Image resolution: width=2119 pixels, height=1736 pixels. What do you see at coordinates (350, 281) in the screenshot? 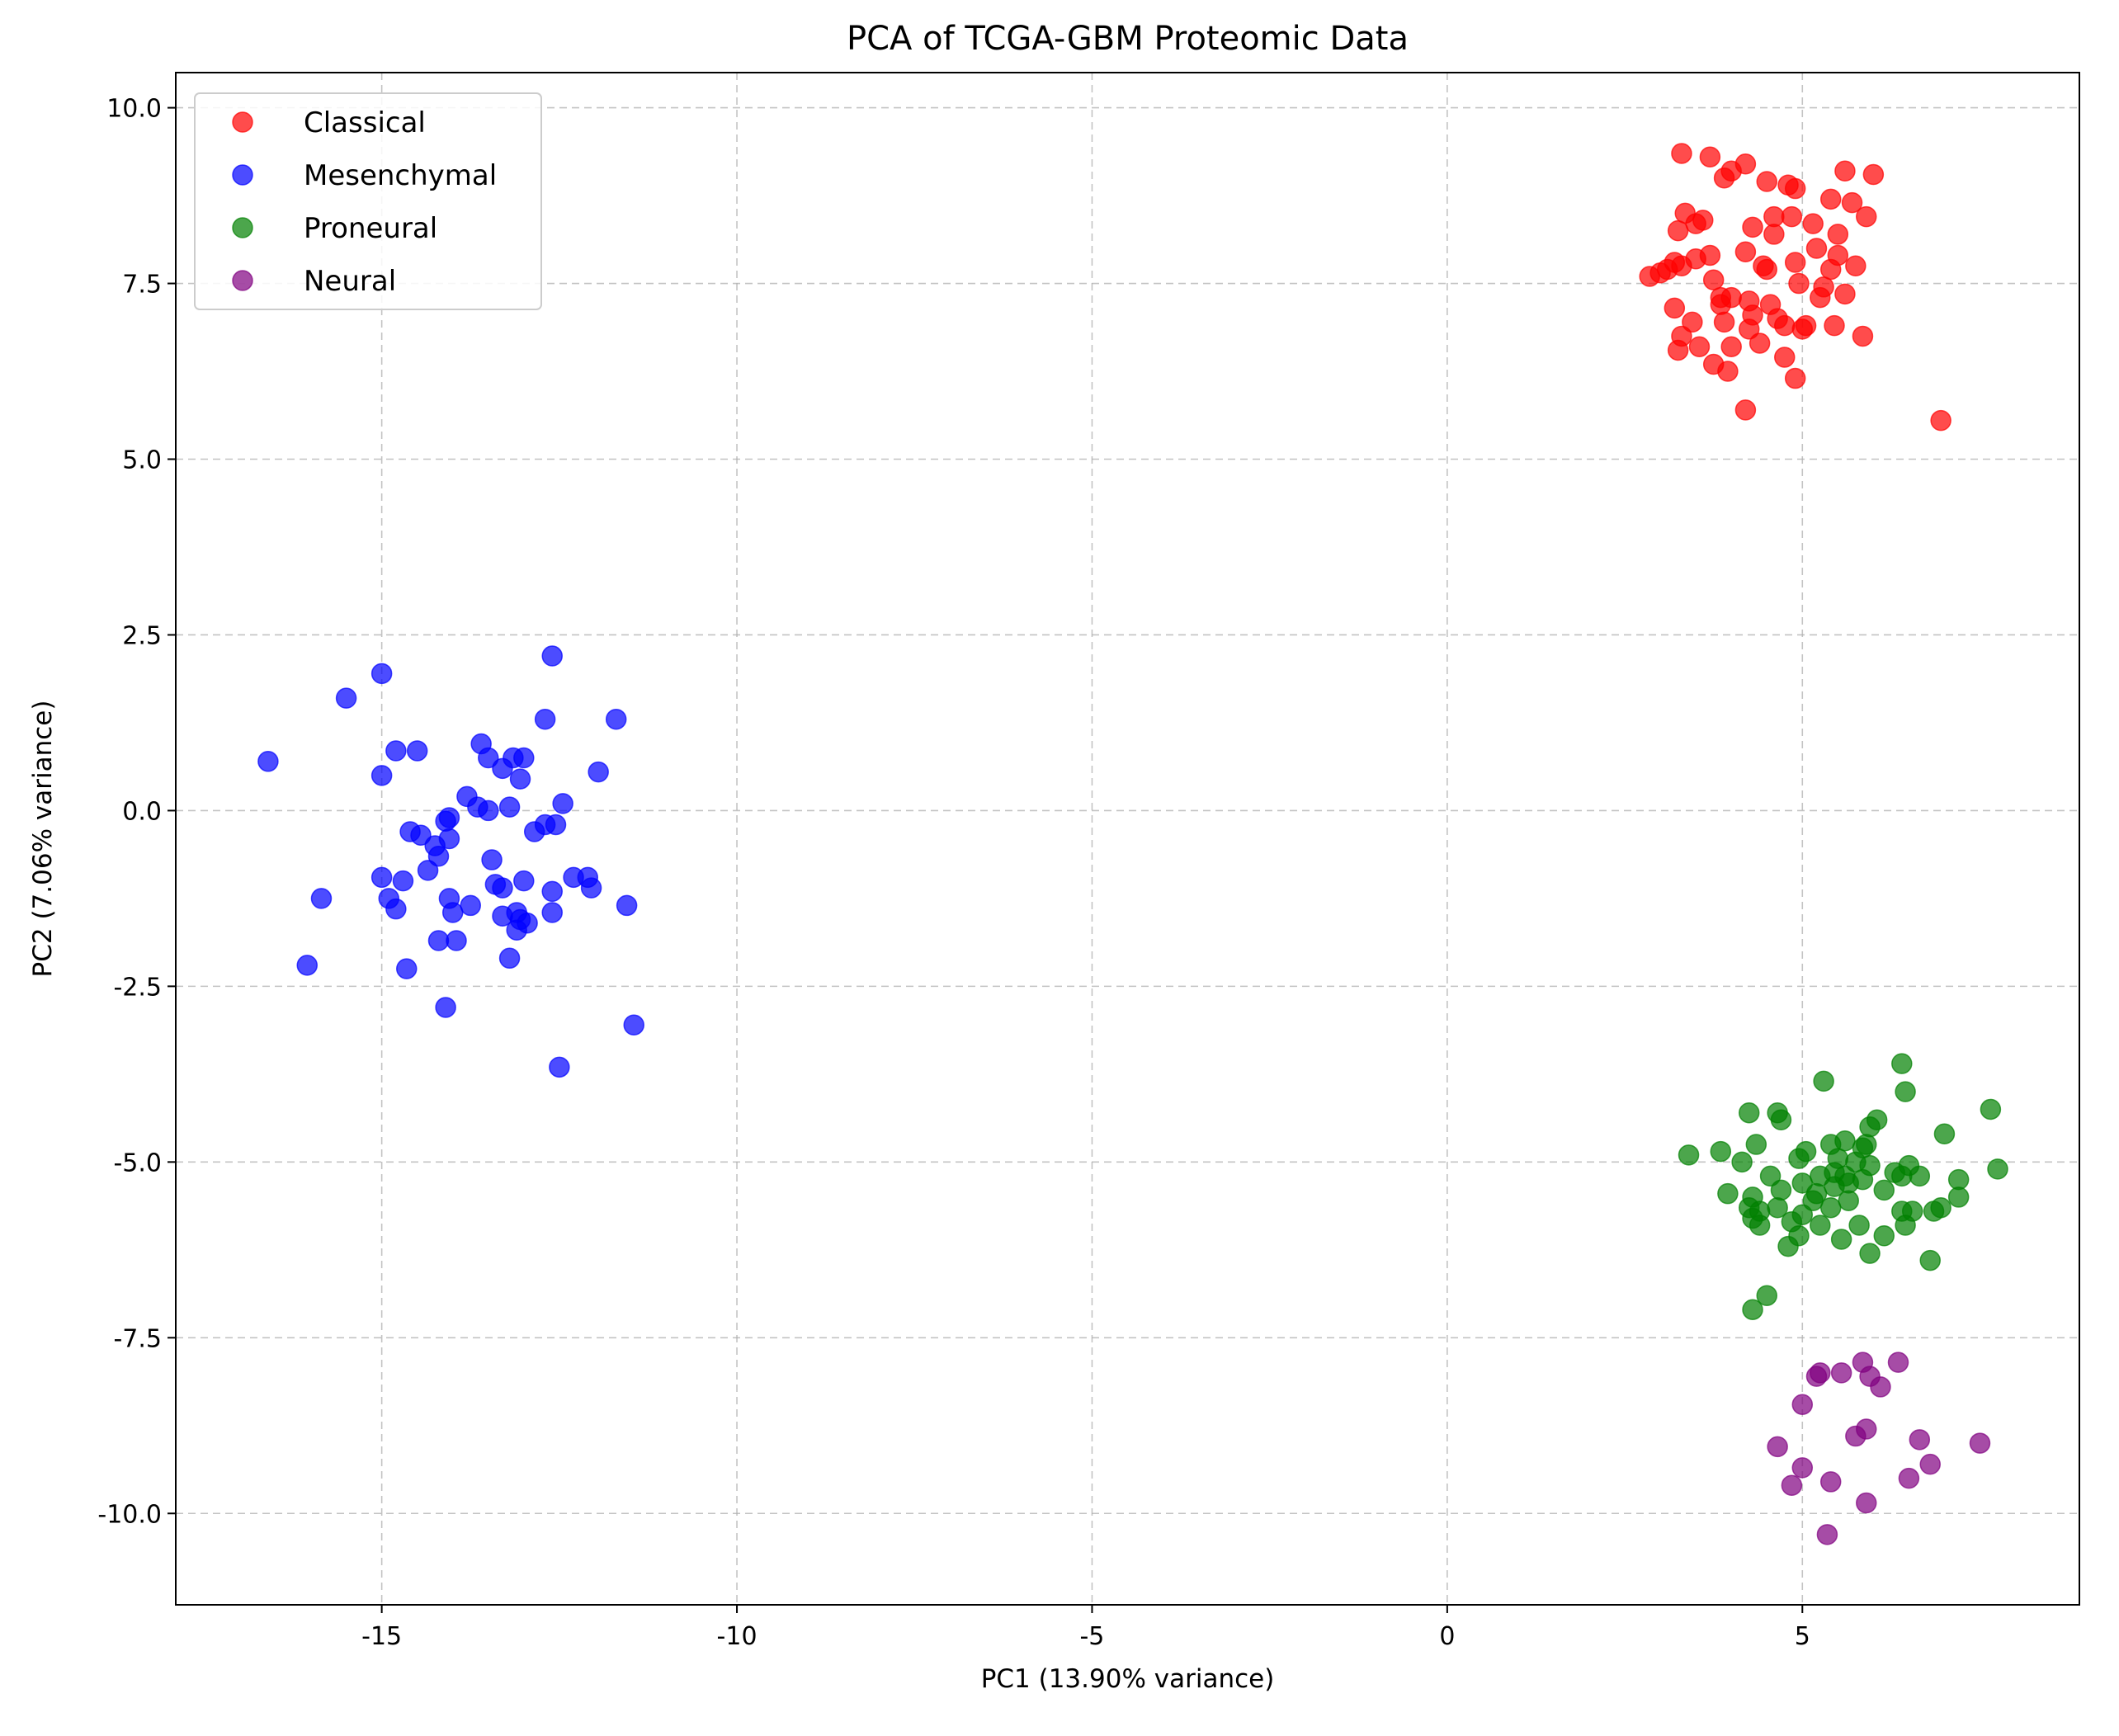
I see `legend-label-neural: Neural` at bounding box center [350, 281].